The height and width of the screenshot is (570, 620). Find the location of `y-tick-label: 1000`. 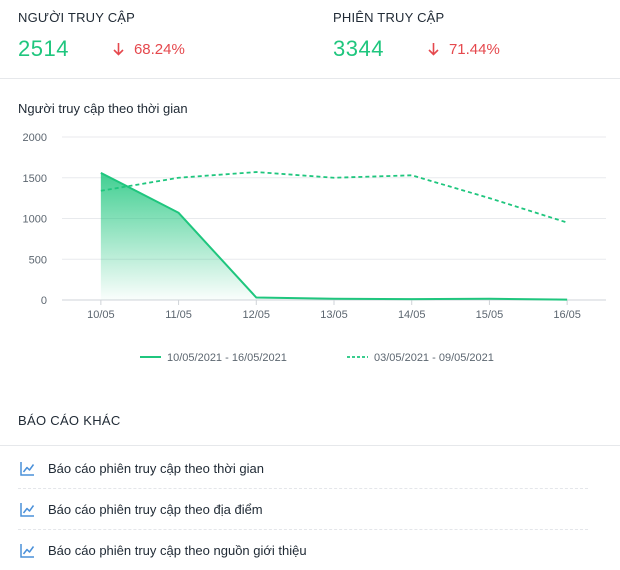

y-tick-label: 1000 is located at coordinates (35, 220).